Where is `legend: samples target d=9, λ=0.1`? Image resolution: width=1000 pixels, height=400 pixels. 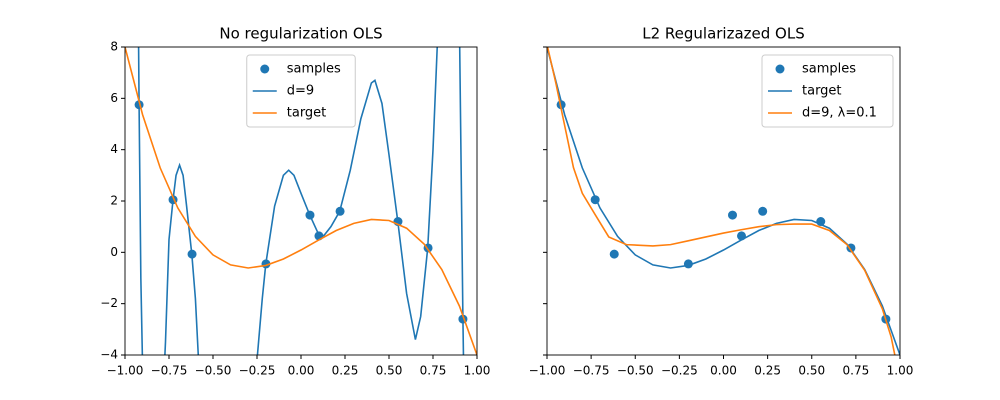 legend: samples target d=9, λ=0.1 is located at coordinates (827, 91).